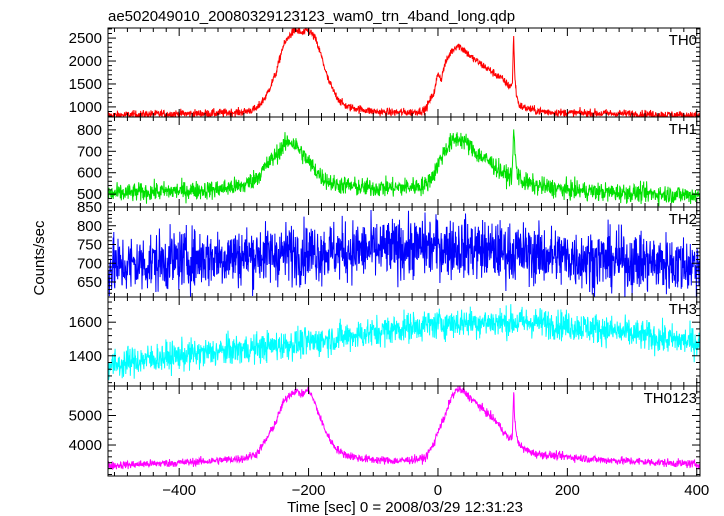 This screenshot has height=516, width=724. Describe the element at coordinates (85, 322) in the screenshot. I see `y-tick-label: 1600` at that location.